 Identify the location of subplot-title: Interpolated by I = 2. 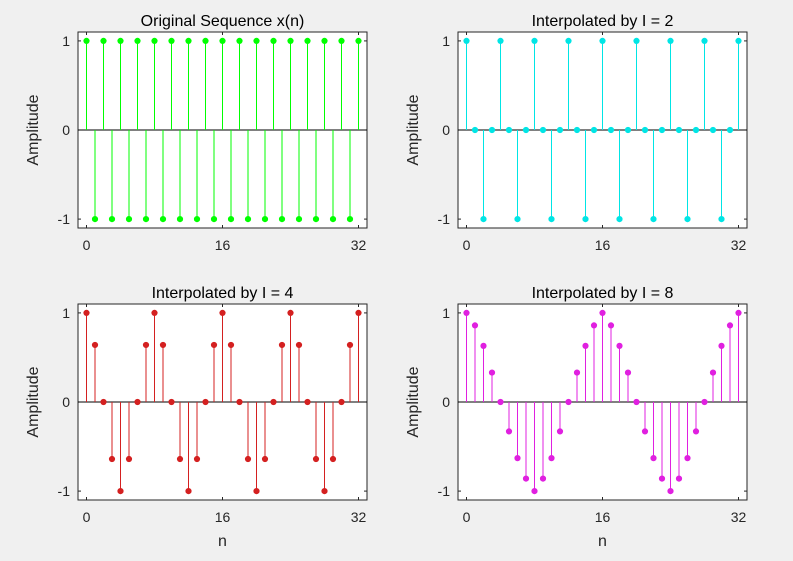
(603, 21).